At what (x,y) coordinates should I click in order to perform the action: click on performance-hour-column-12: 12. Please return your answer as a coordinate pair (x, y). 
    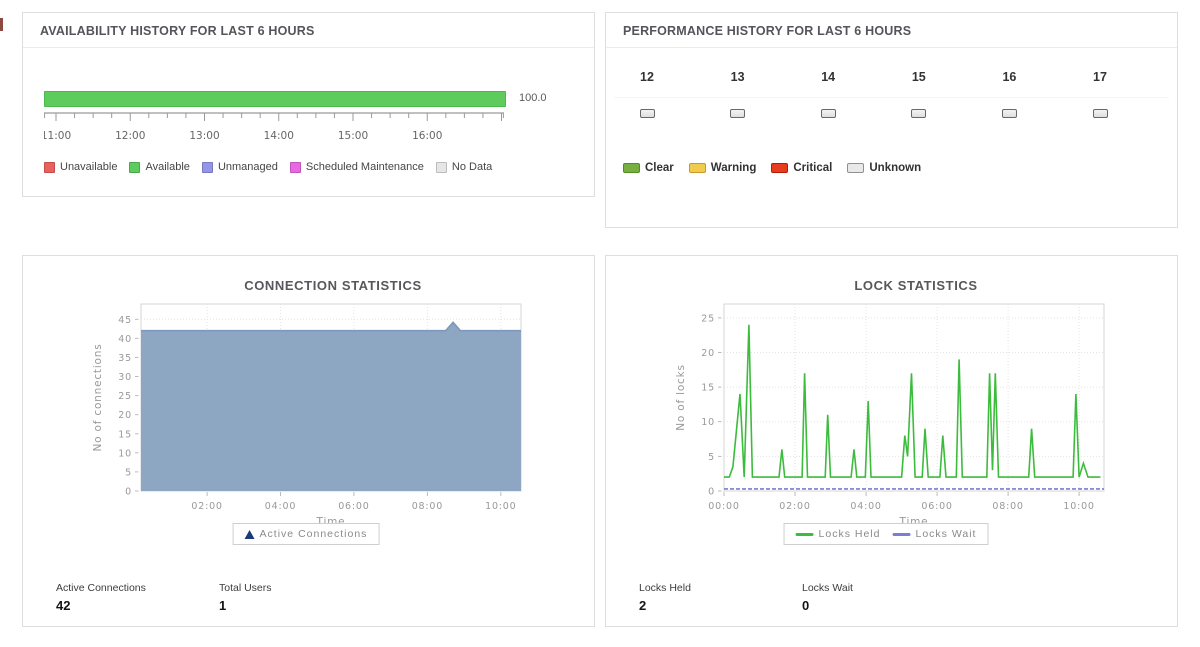
    Looking at the image, I should click on (647, 96).